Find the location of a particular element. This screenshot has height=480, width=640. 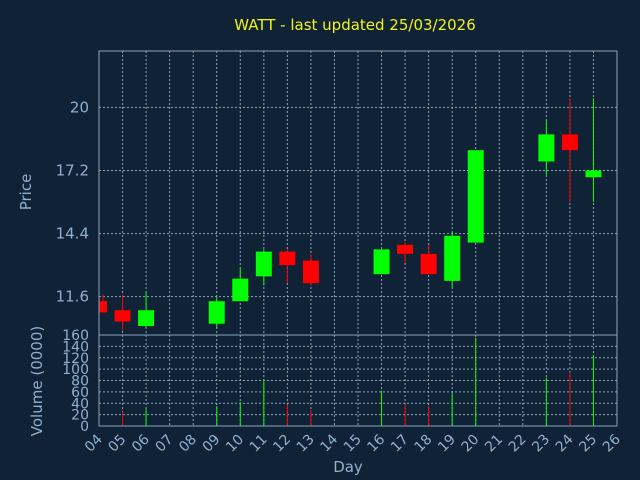

x-tick-label: 08 is located at coordinates (188, 444).